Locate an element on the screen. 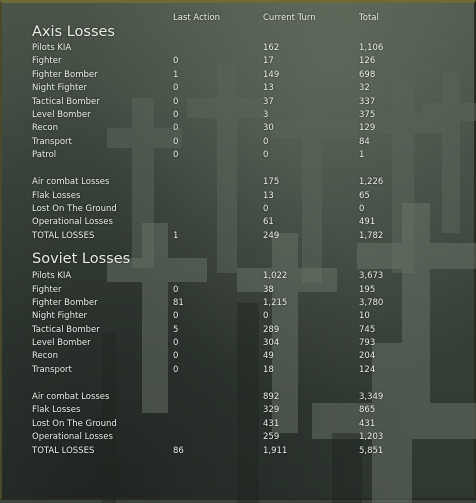 The height and width of the screenshot is (503, 476). current-turn-value: 329 is located at coordinates (271, 410).